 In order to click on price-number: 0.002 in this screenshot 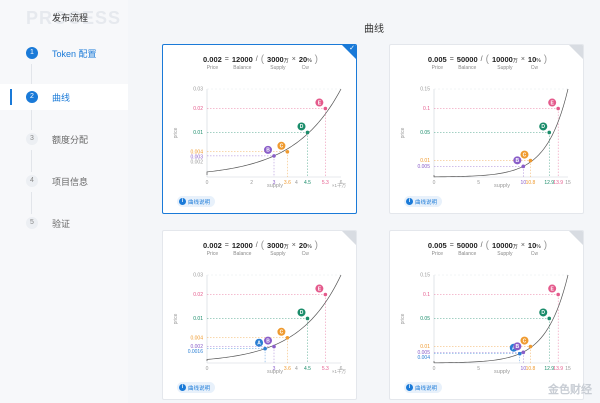, I will do `click(212, 245)`.